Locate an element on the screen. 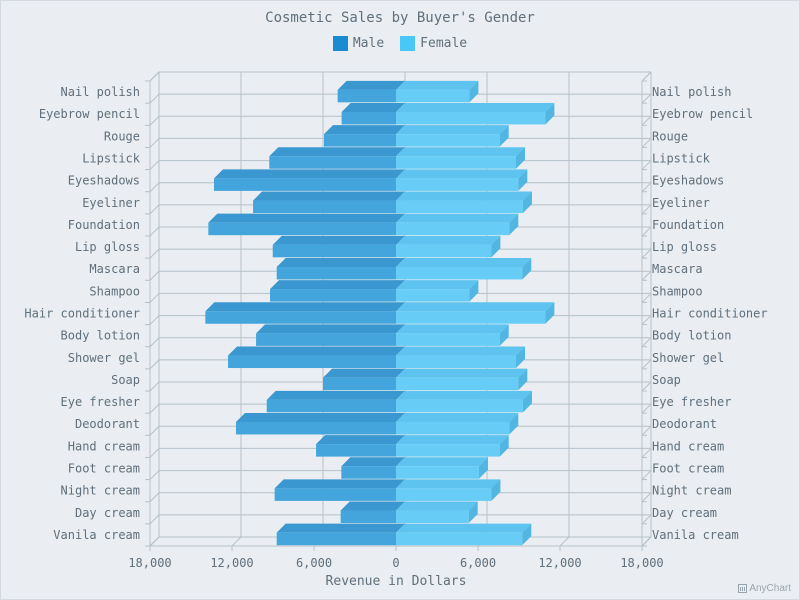 The image size is (800, 600). bar-row-lip-gloss is located at coordinates (386, 246).